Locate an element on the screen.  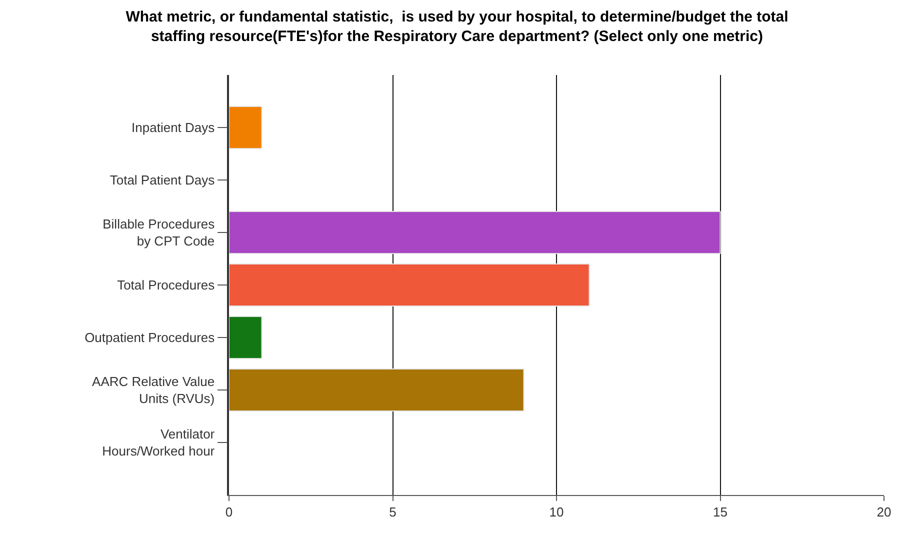
x-tick-label: 20 is located at coordinates (884, 512).